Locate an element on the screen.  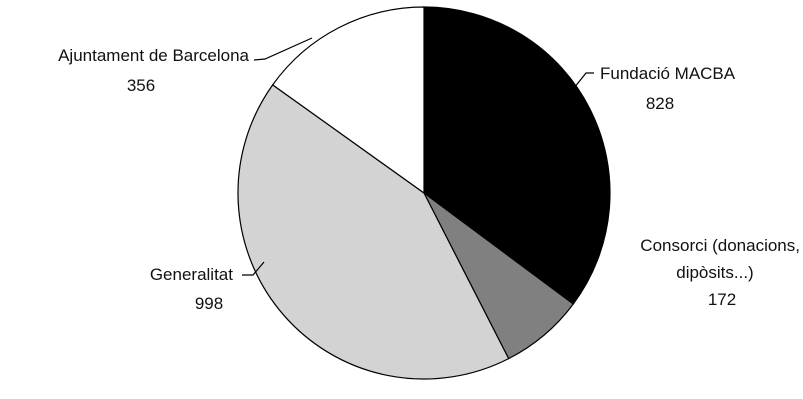
slice-value-label-1: 172 is located at coordinates (722, 299).